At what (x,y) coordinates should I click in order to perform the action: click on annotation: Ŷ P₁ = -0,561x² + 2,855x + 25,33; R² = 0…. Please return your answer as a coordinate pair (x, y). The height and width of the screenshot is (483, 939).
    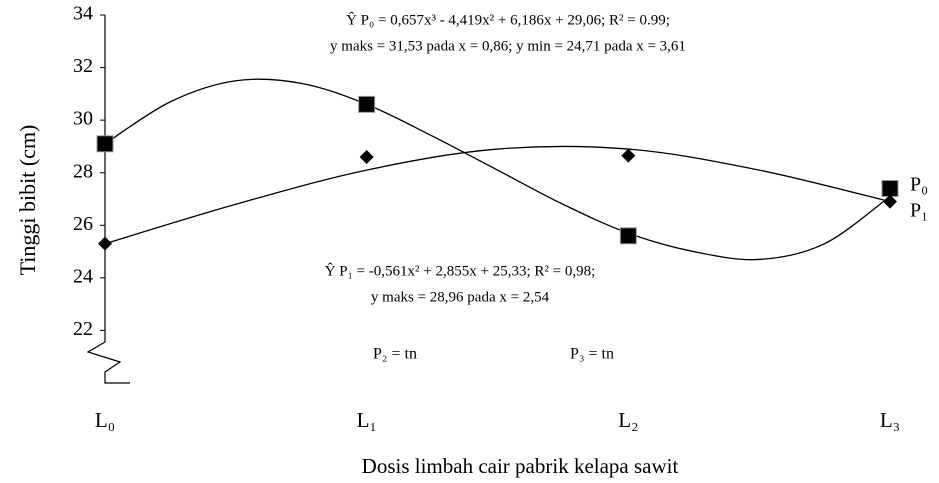
    Looking at the image, I should click on (460, 270).